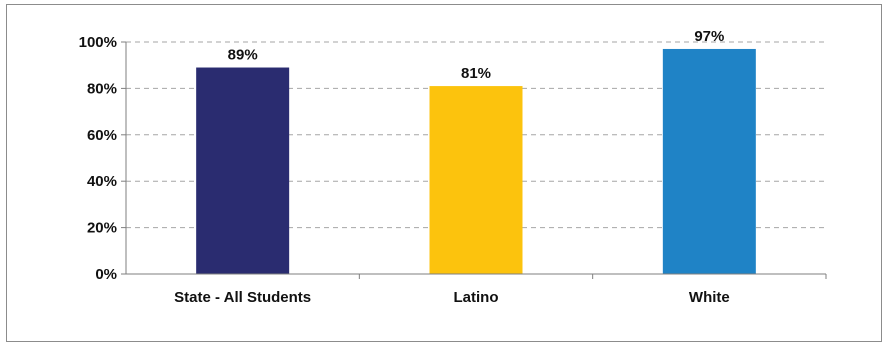  I want to click on y-tick-label: 0%, so click(106, 274).